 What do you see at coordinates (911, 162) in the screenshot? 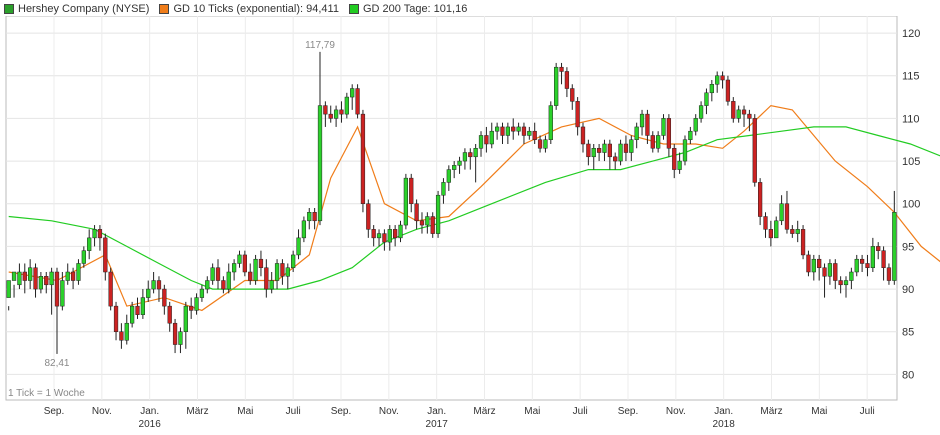
I see `y-tick-label: 105` at bounding box center [911, 162].